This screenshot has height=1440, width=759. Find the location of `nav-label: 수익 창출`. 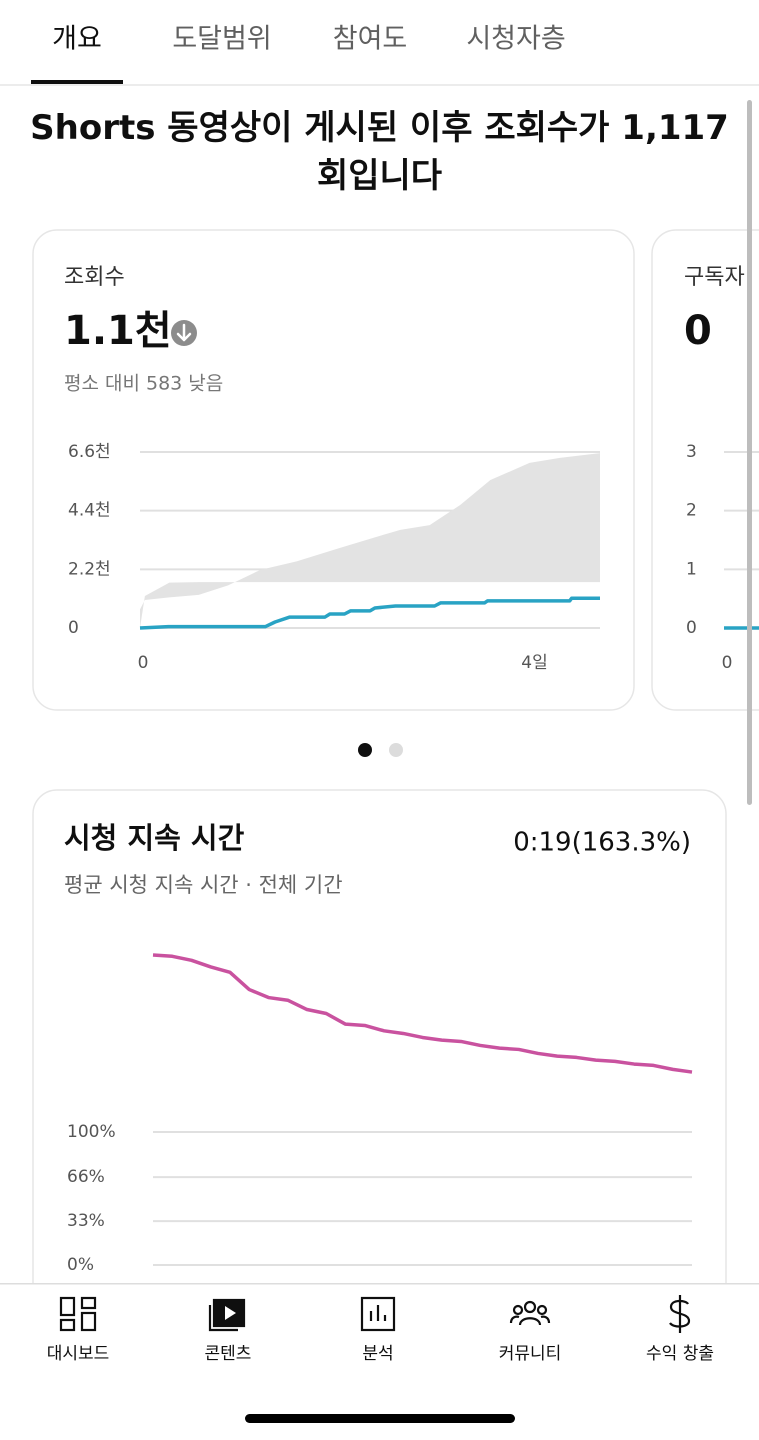

nav-label: 수익 창출 is located at coordinates (680, 1354).